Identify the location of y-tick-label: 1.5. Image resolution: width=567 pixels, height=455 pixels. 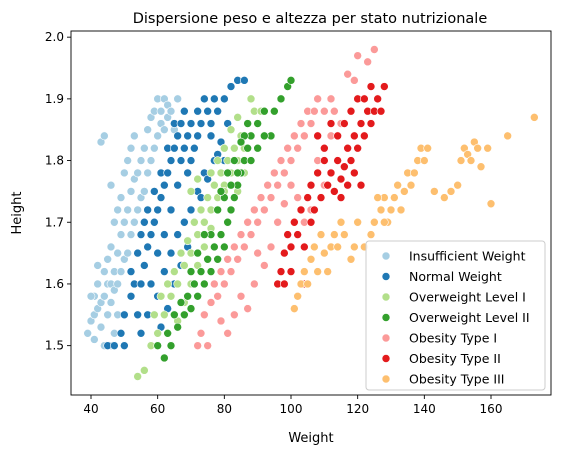
(54, 346).